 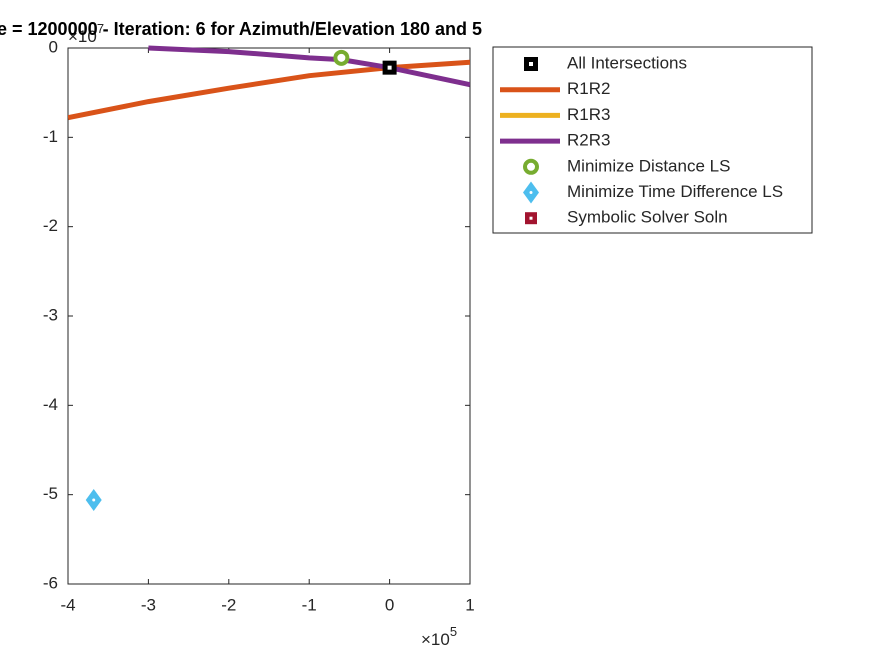 What do you see at coordinates (648, 165) in the screenshot?
I see `legend-label: Minimize Distance LS` at bounding box center [648, 165].